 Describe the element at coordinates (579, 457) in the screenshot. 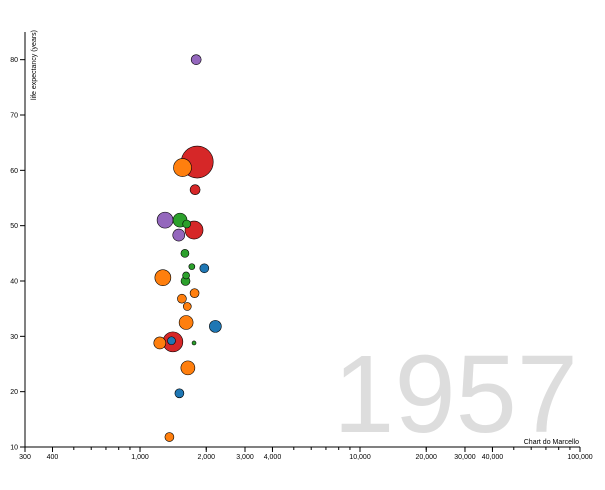

I see `x-tick-label: 100,000` at that location.